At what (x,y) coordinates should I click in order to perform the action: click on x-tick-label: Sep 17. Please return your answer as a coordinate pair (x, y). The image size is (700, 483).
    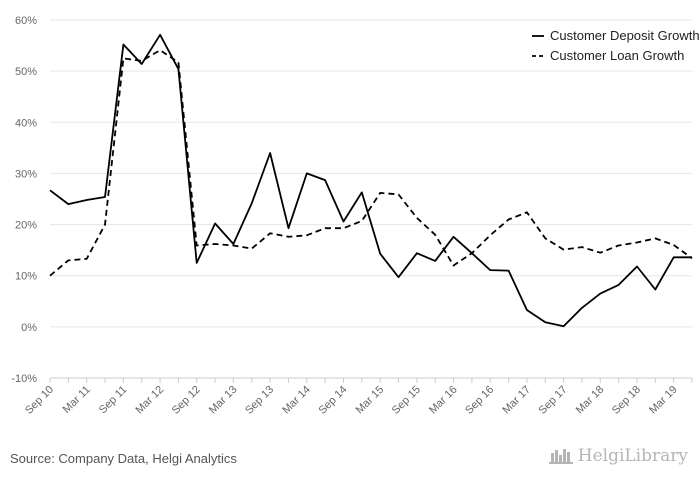
    Looking at the image, I should click on (553, 400).